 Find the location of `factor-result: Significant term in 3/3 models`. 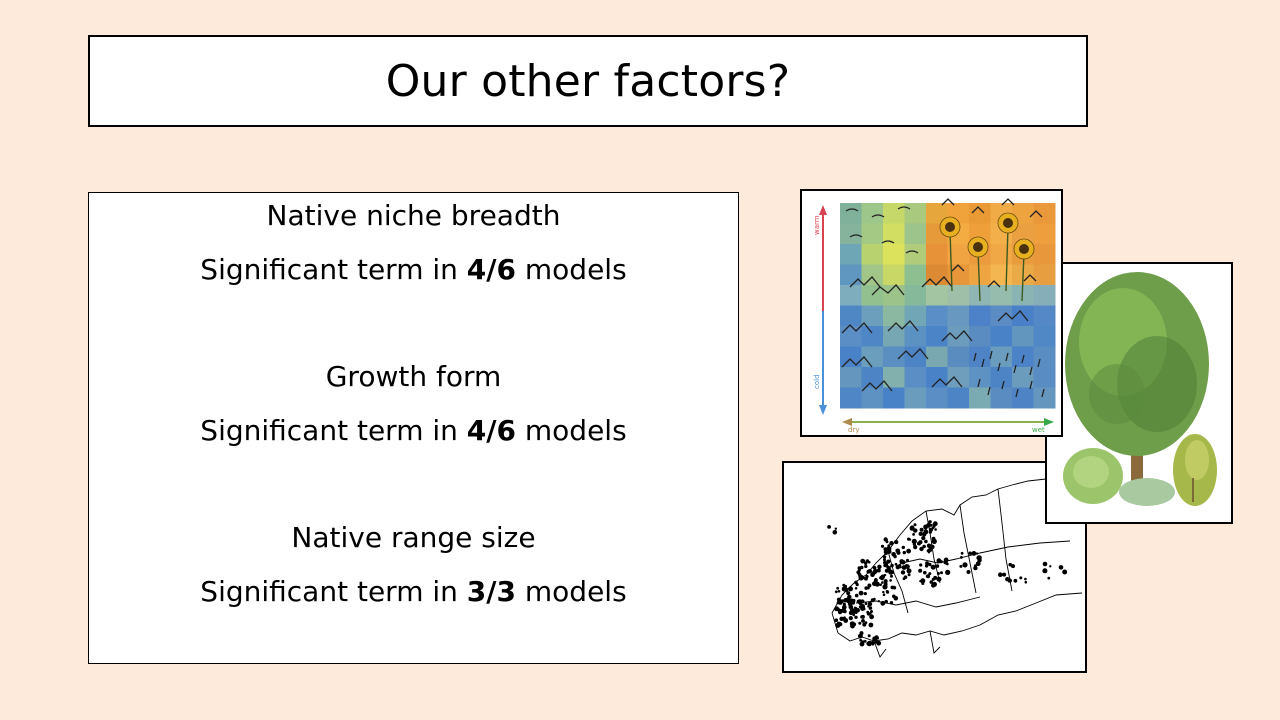

factor-result: Significant term in 3/3 models is located at coordinates (413, 592).